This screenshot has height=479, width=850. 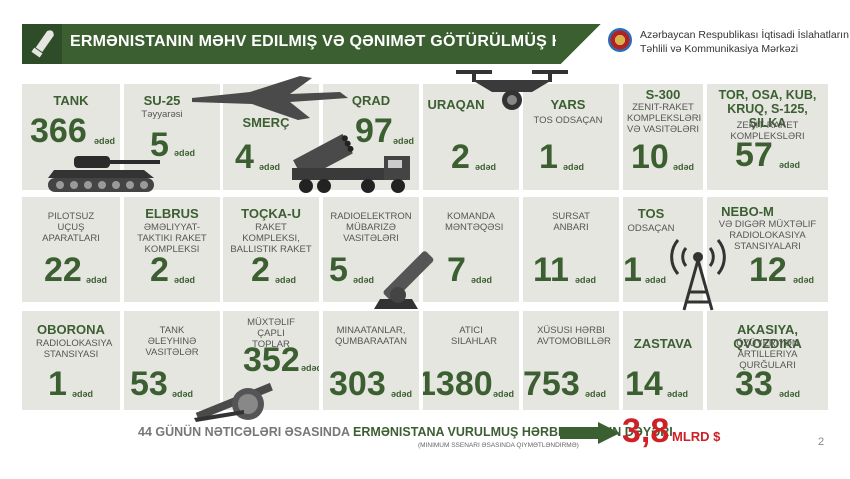 What do you see at coordinates (571, 360) in the screenshot?
I see `tile-special-vehicles: XÜSUSI HƏRBI AVTOMOBILLƏR 753 ədəd` at bounding box center [571, 360].